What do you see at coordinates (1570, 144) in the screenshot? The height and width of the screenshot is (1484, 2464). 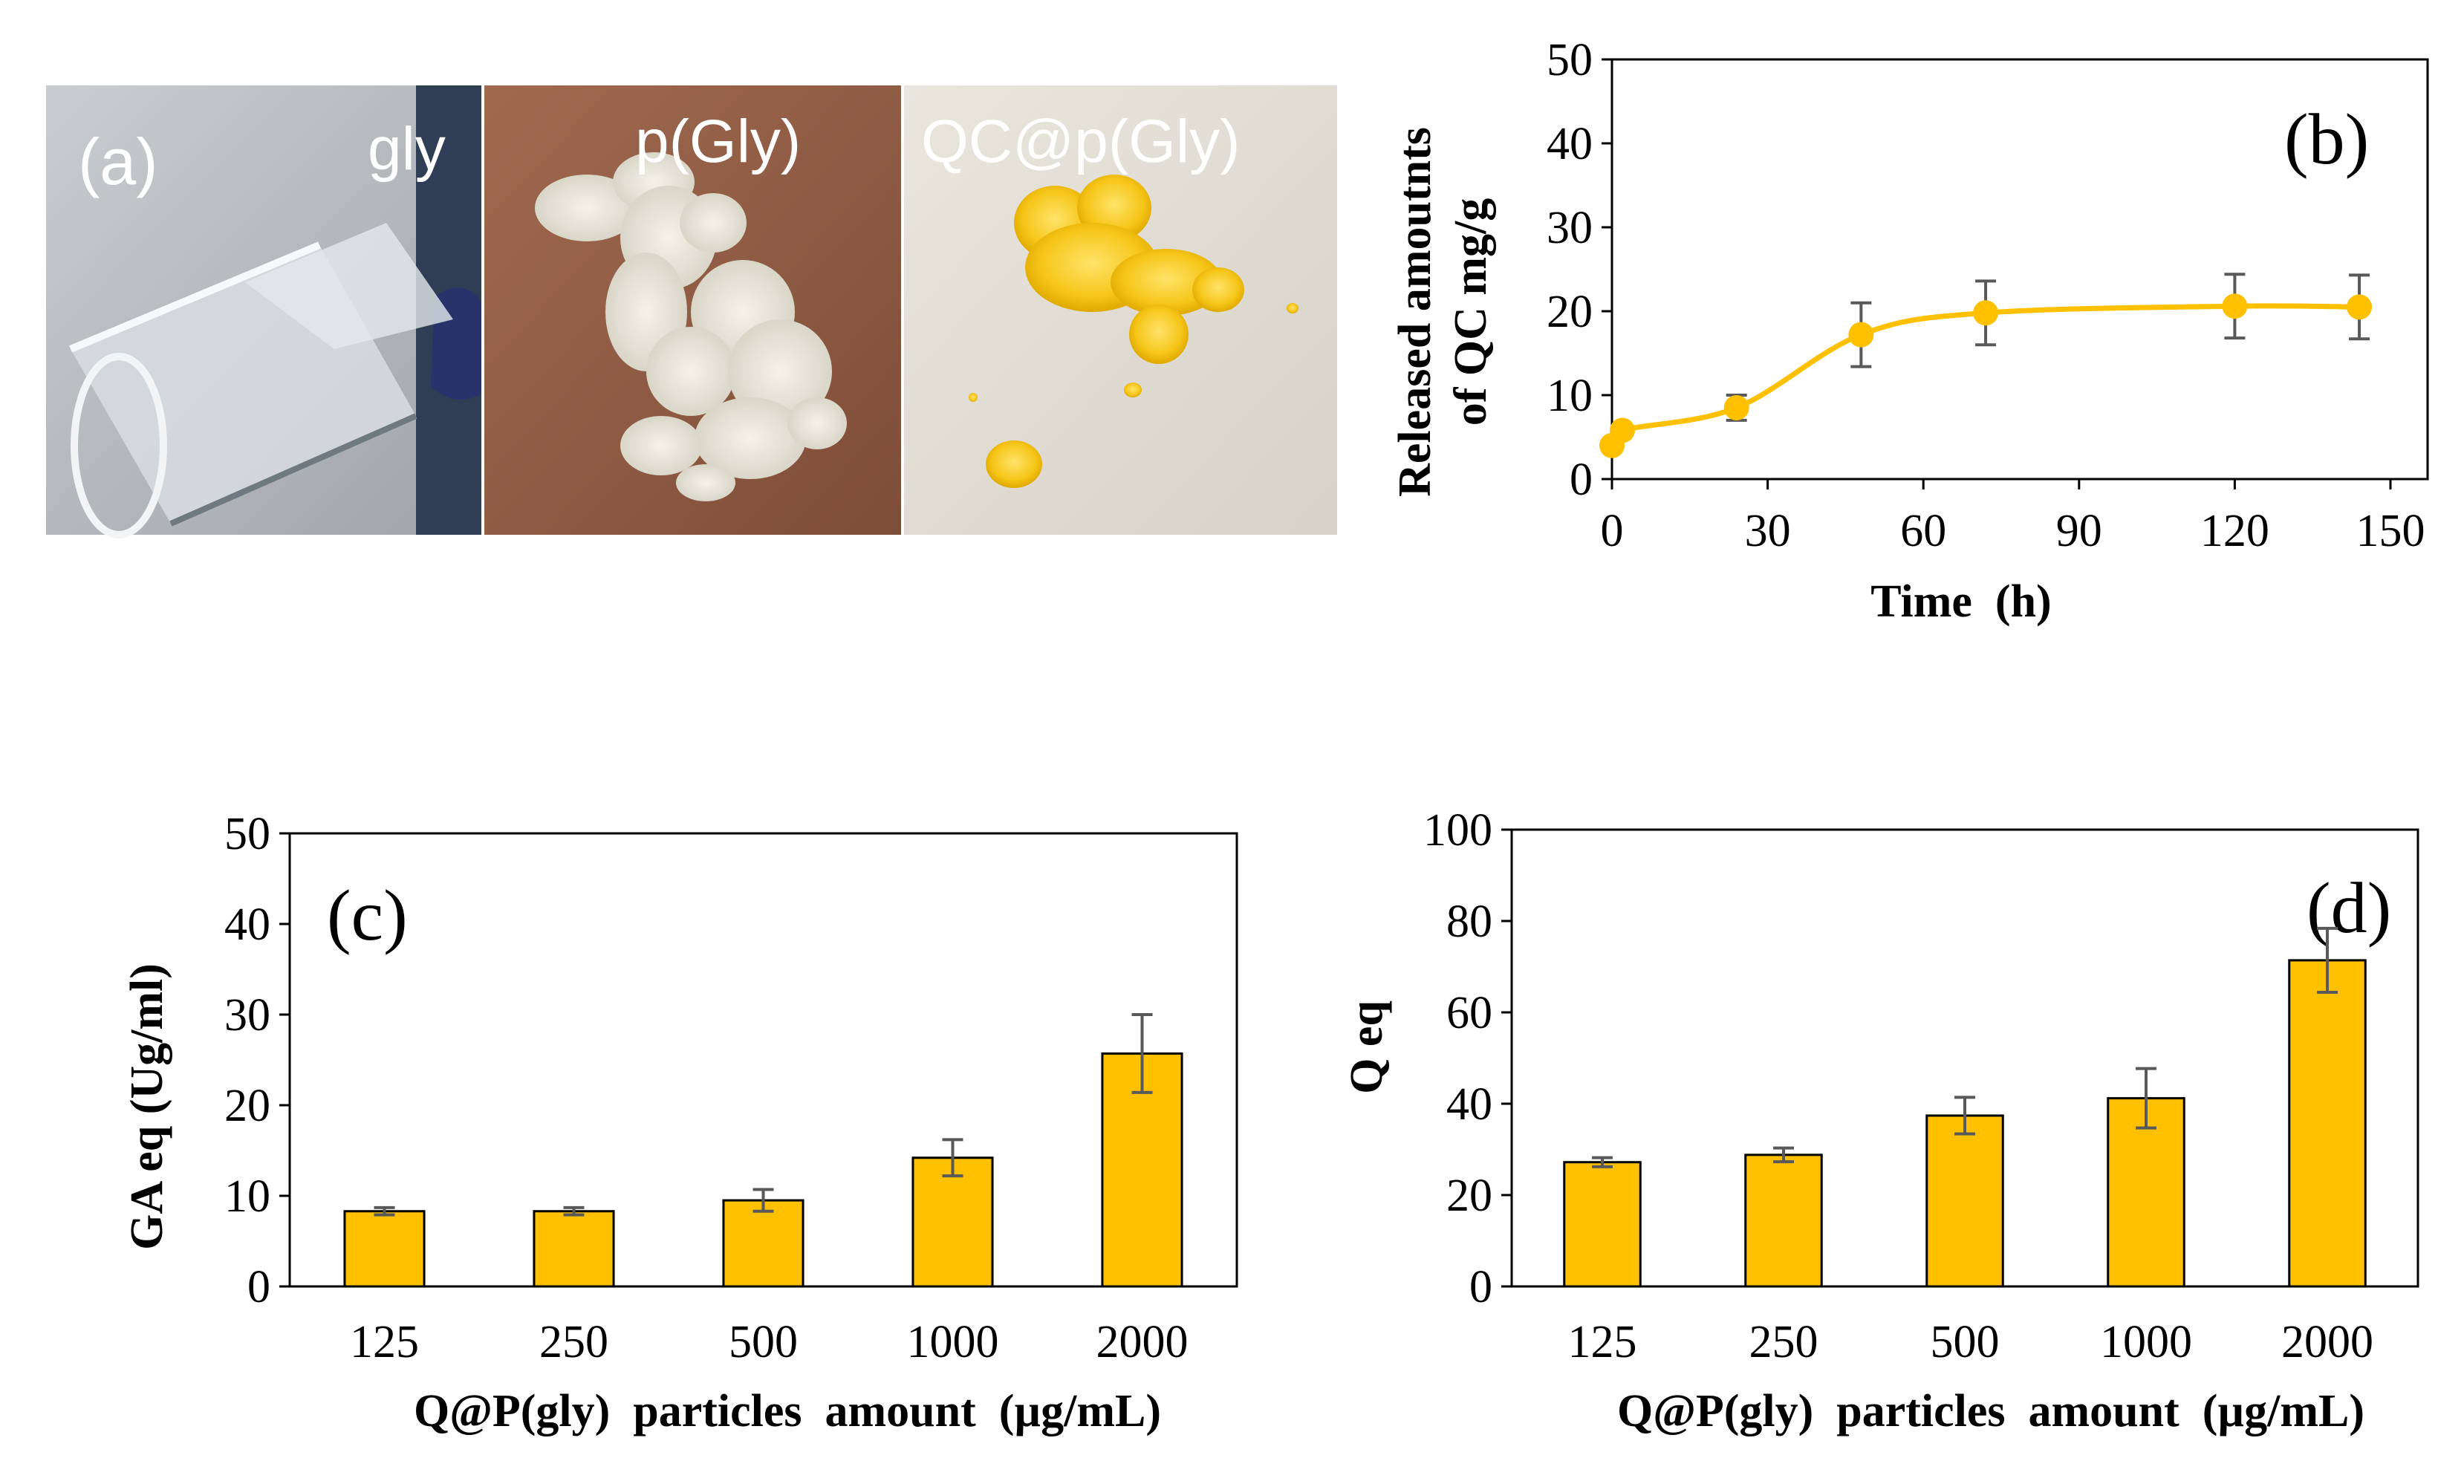 I see `y-tick-label-b: 40` at bounding box center [1570, 144].